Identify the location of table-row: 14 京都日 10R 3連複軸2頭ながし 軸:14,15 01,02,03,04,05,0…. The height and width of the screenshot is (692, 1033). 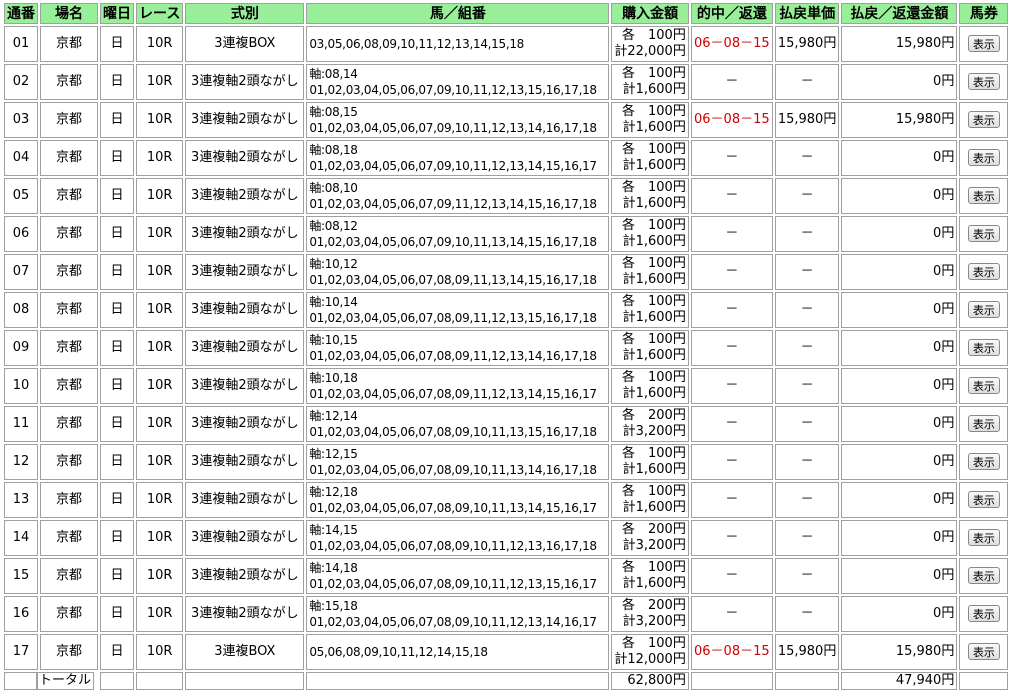
(506, 538).